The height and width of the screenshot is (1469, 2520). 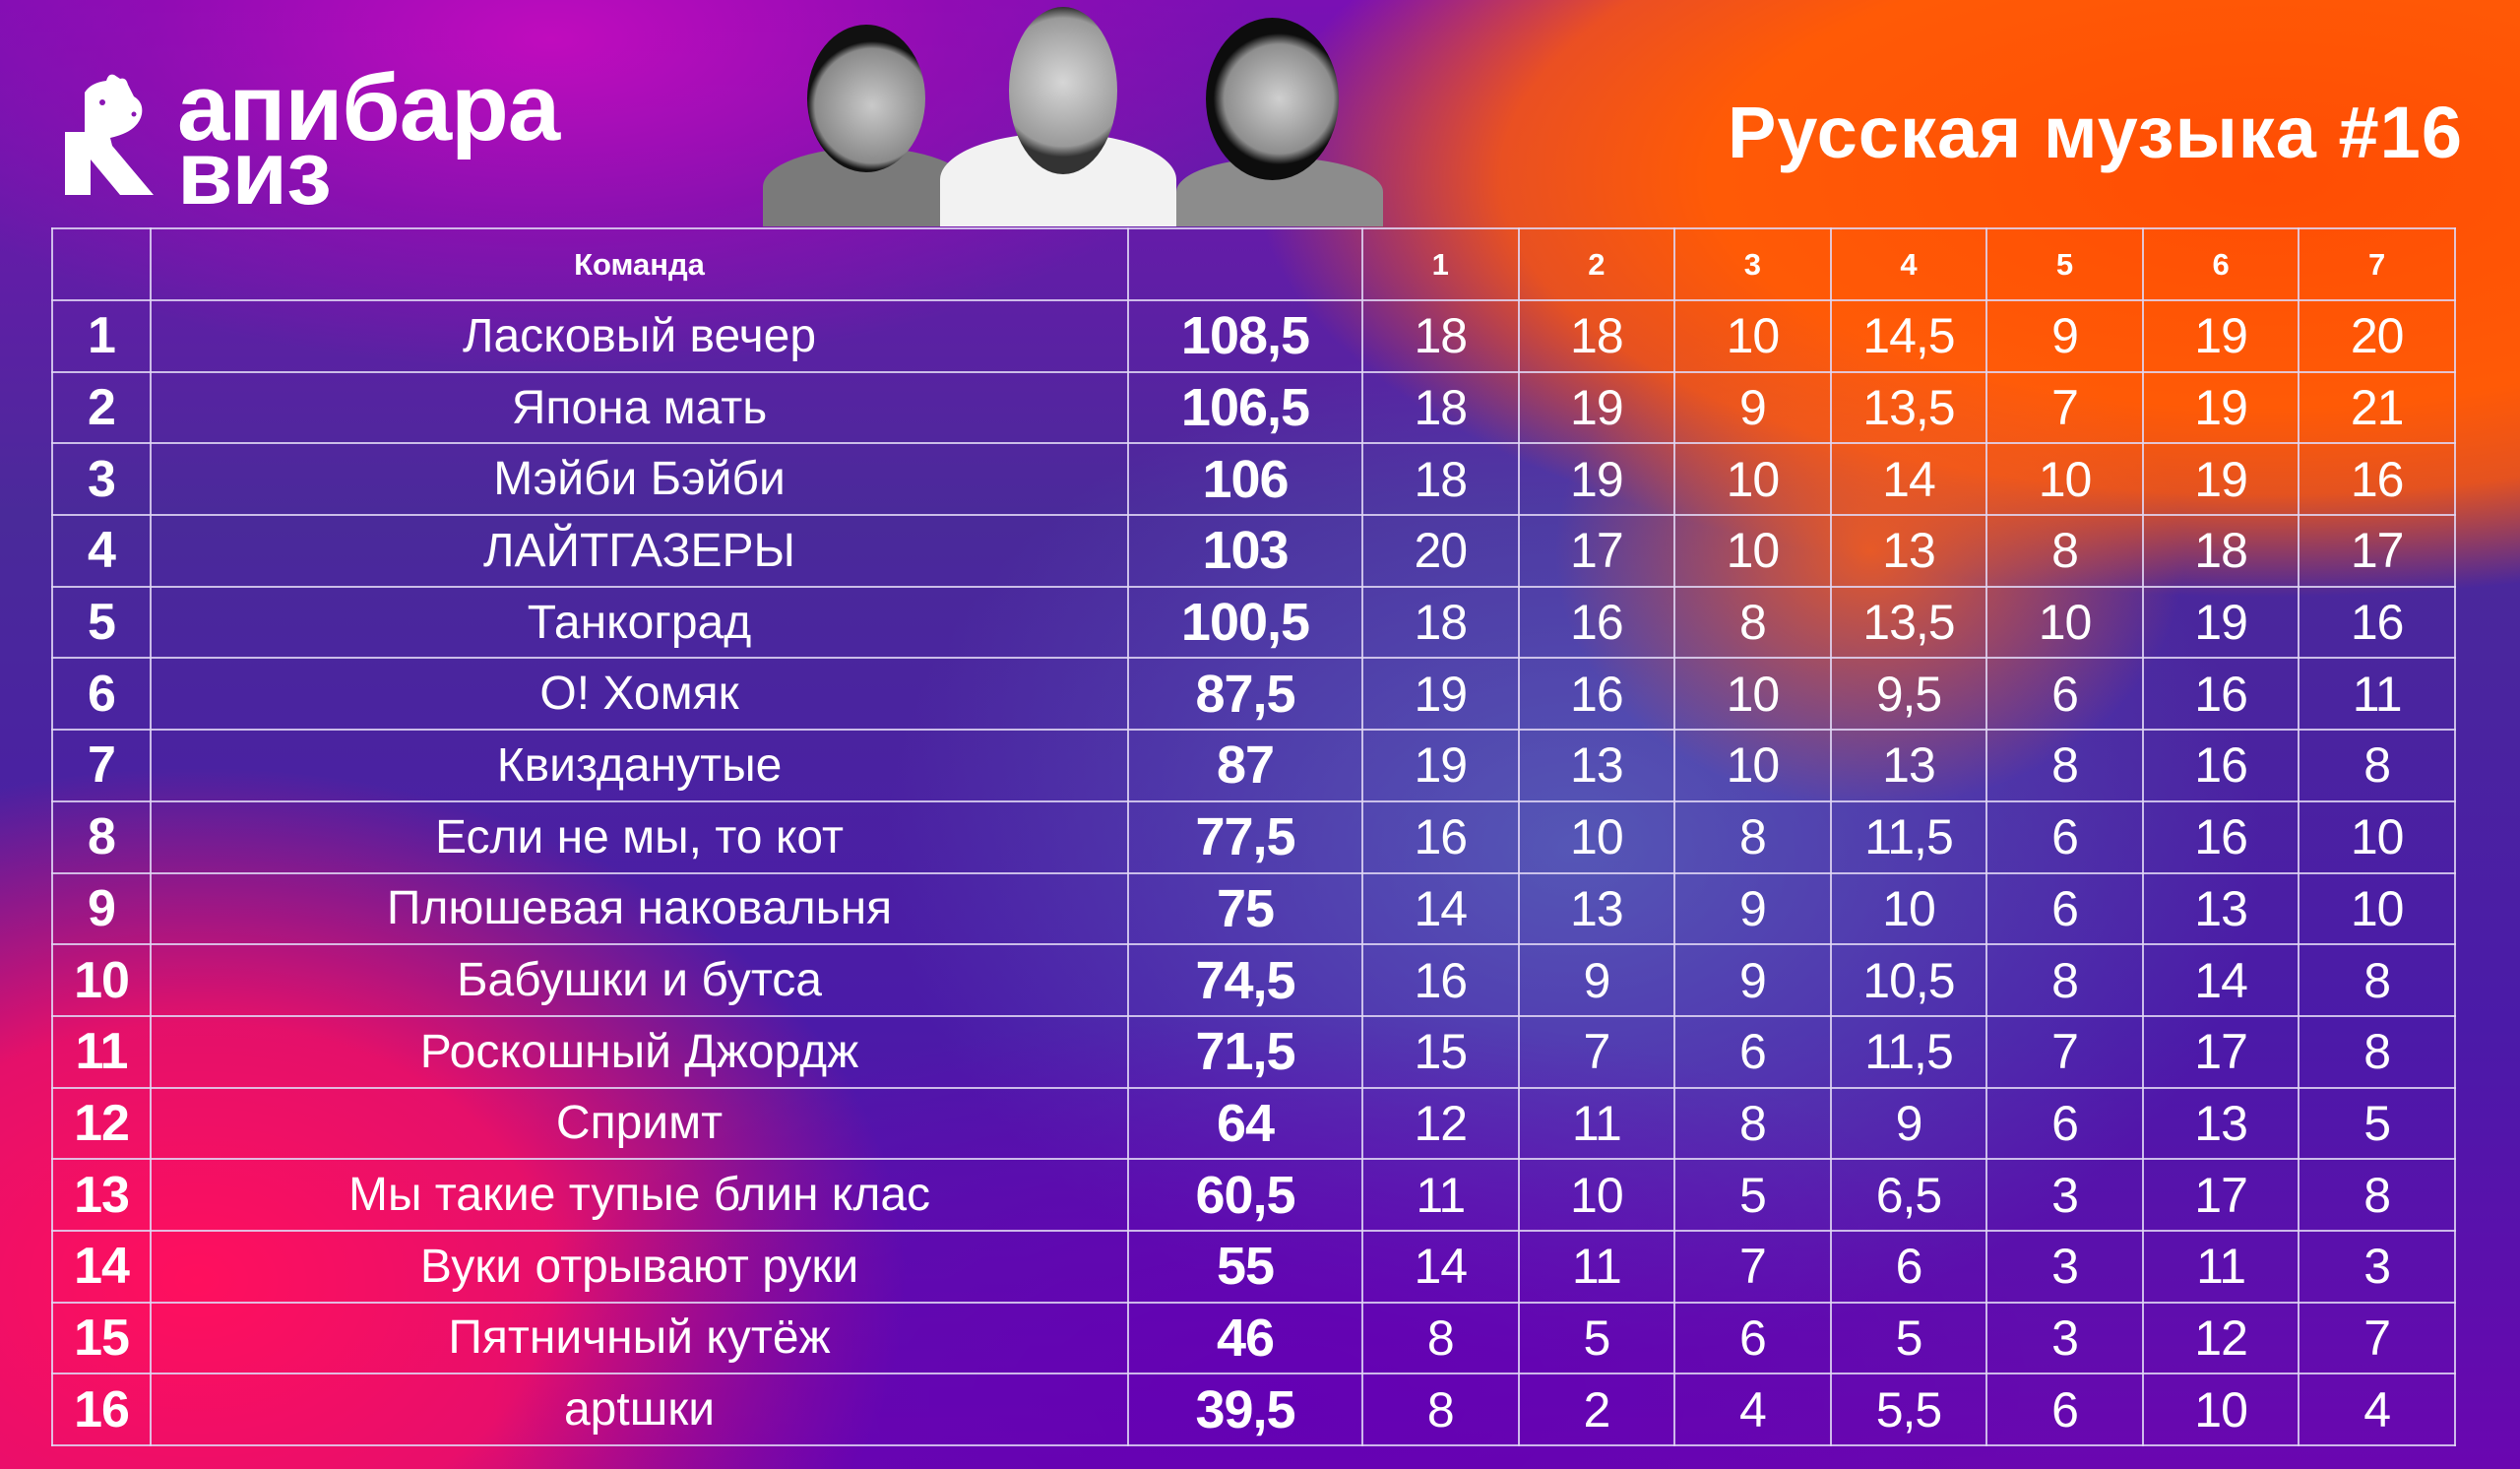 What do you see at coordinates (2220, 765) in the screenshot?
I see `round-6-score-cell: 16` at bounding box center [2220, 765].